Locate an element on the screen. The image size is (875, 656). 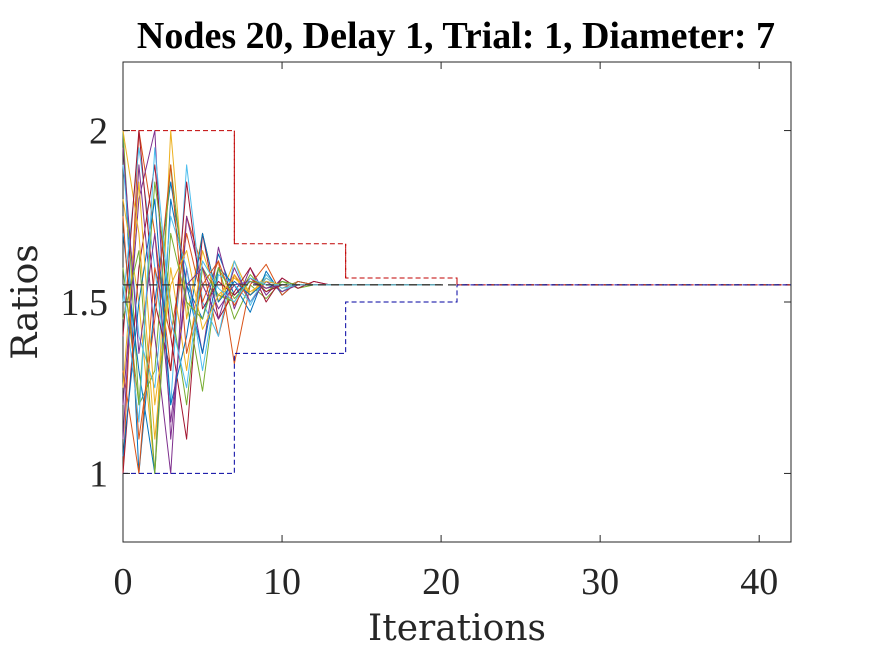
chart-title: Nodes 20, Delay 1, Trial: 1, Diameter: 7 is located at coordinates (456, 36).